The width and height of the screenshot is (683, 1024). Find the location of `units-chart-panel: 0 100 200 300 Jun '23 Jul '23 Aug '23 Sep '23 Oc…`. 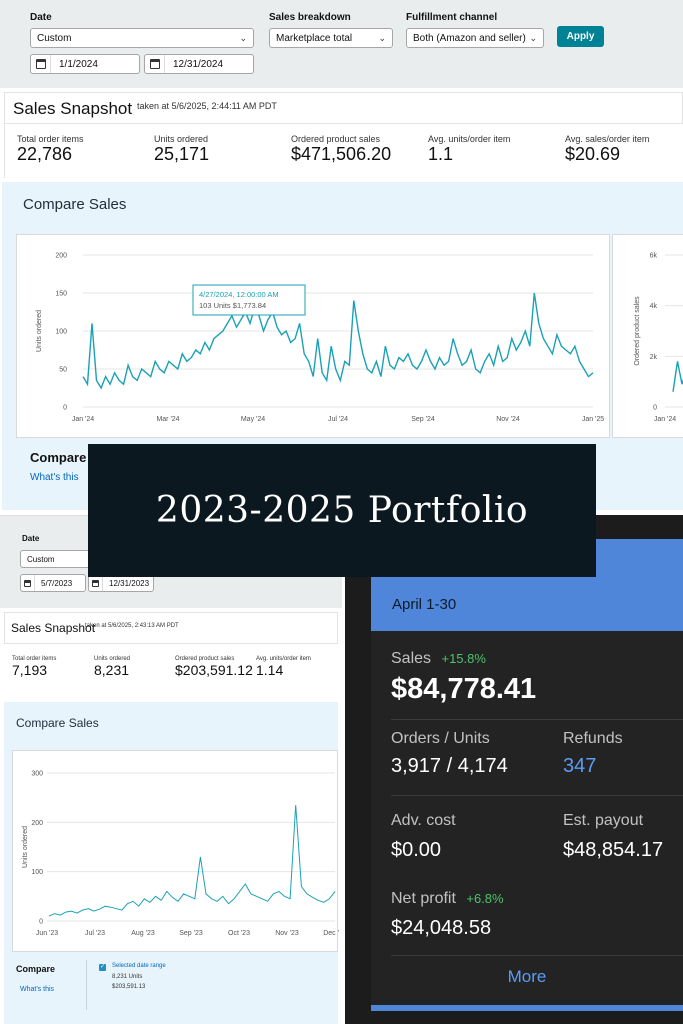

units-chart-panel: 0 100 200 300 Jun '23 Jul '23 Aug '23 Sep '23 Oc… is located at coordinates (177, 851).